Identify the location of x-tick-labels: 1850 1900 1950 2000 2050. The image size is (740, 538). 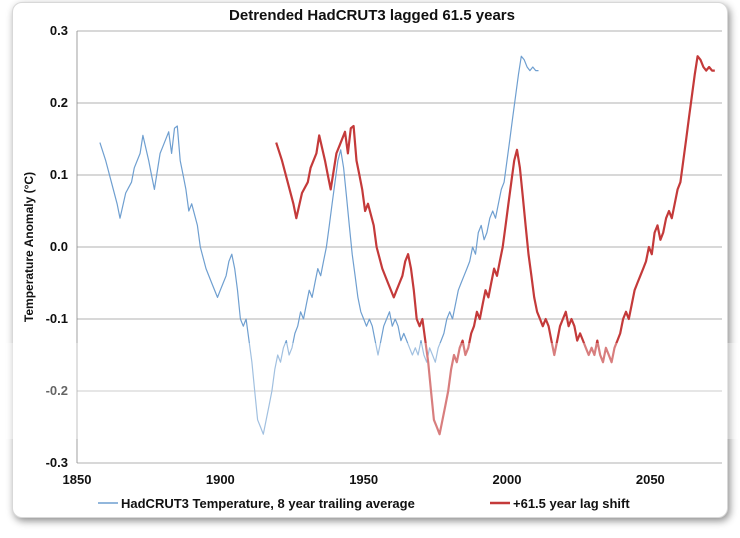
(364, 479).